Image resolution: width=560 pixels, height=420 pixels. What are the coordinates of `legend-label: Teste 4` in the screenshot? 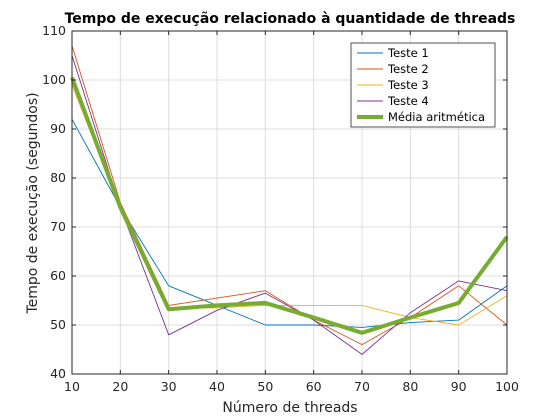 It's located at (408, 101).